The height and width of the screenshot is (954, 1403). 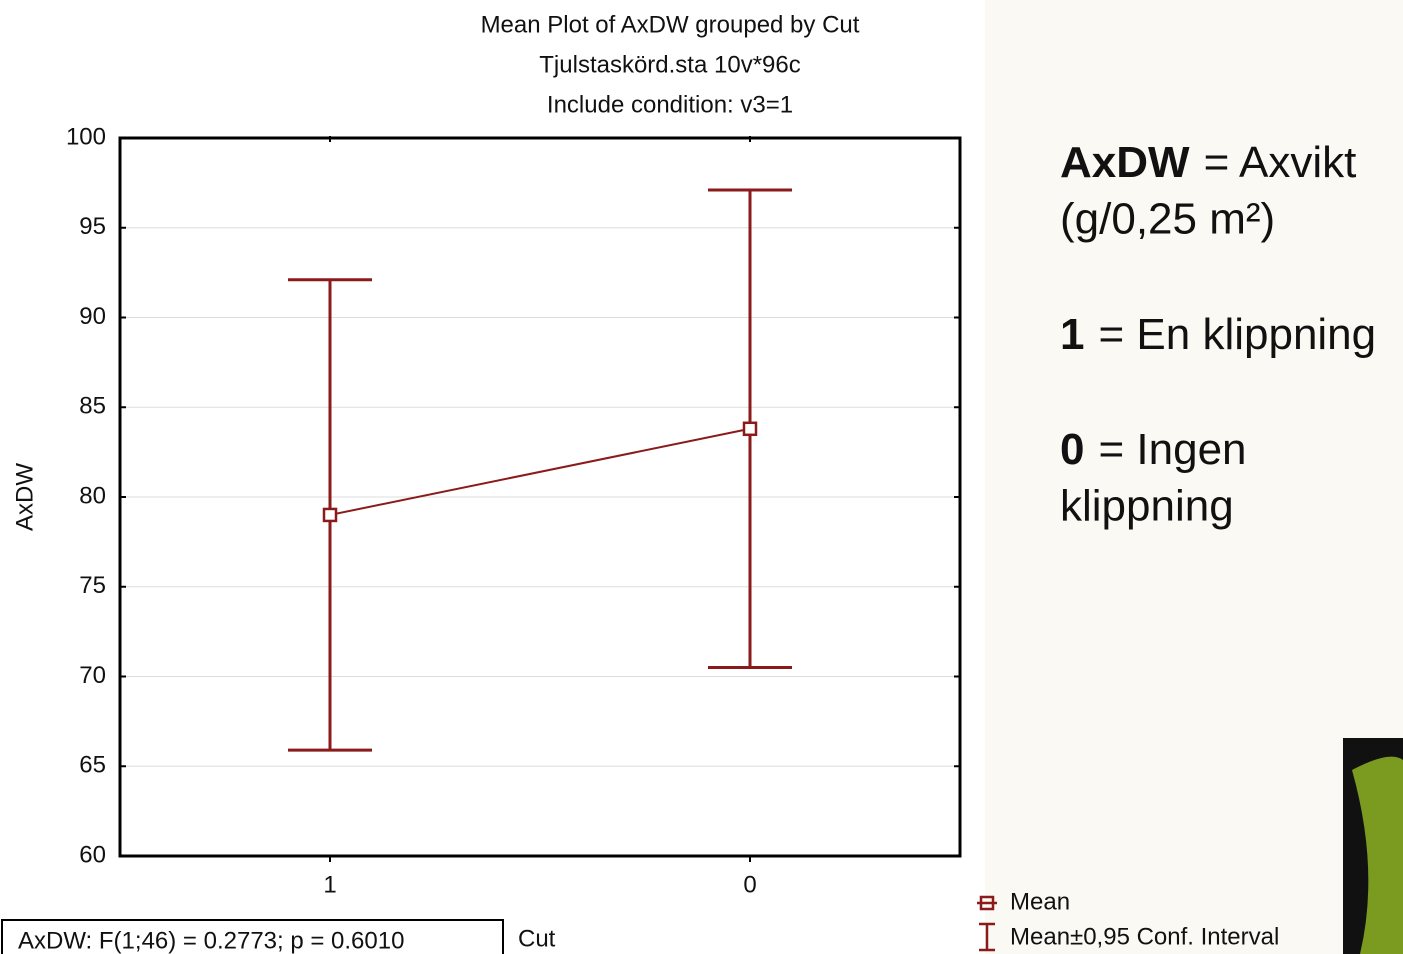 I want to click on y-tick-label: 65, so click(x=92, y=765).